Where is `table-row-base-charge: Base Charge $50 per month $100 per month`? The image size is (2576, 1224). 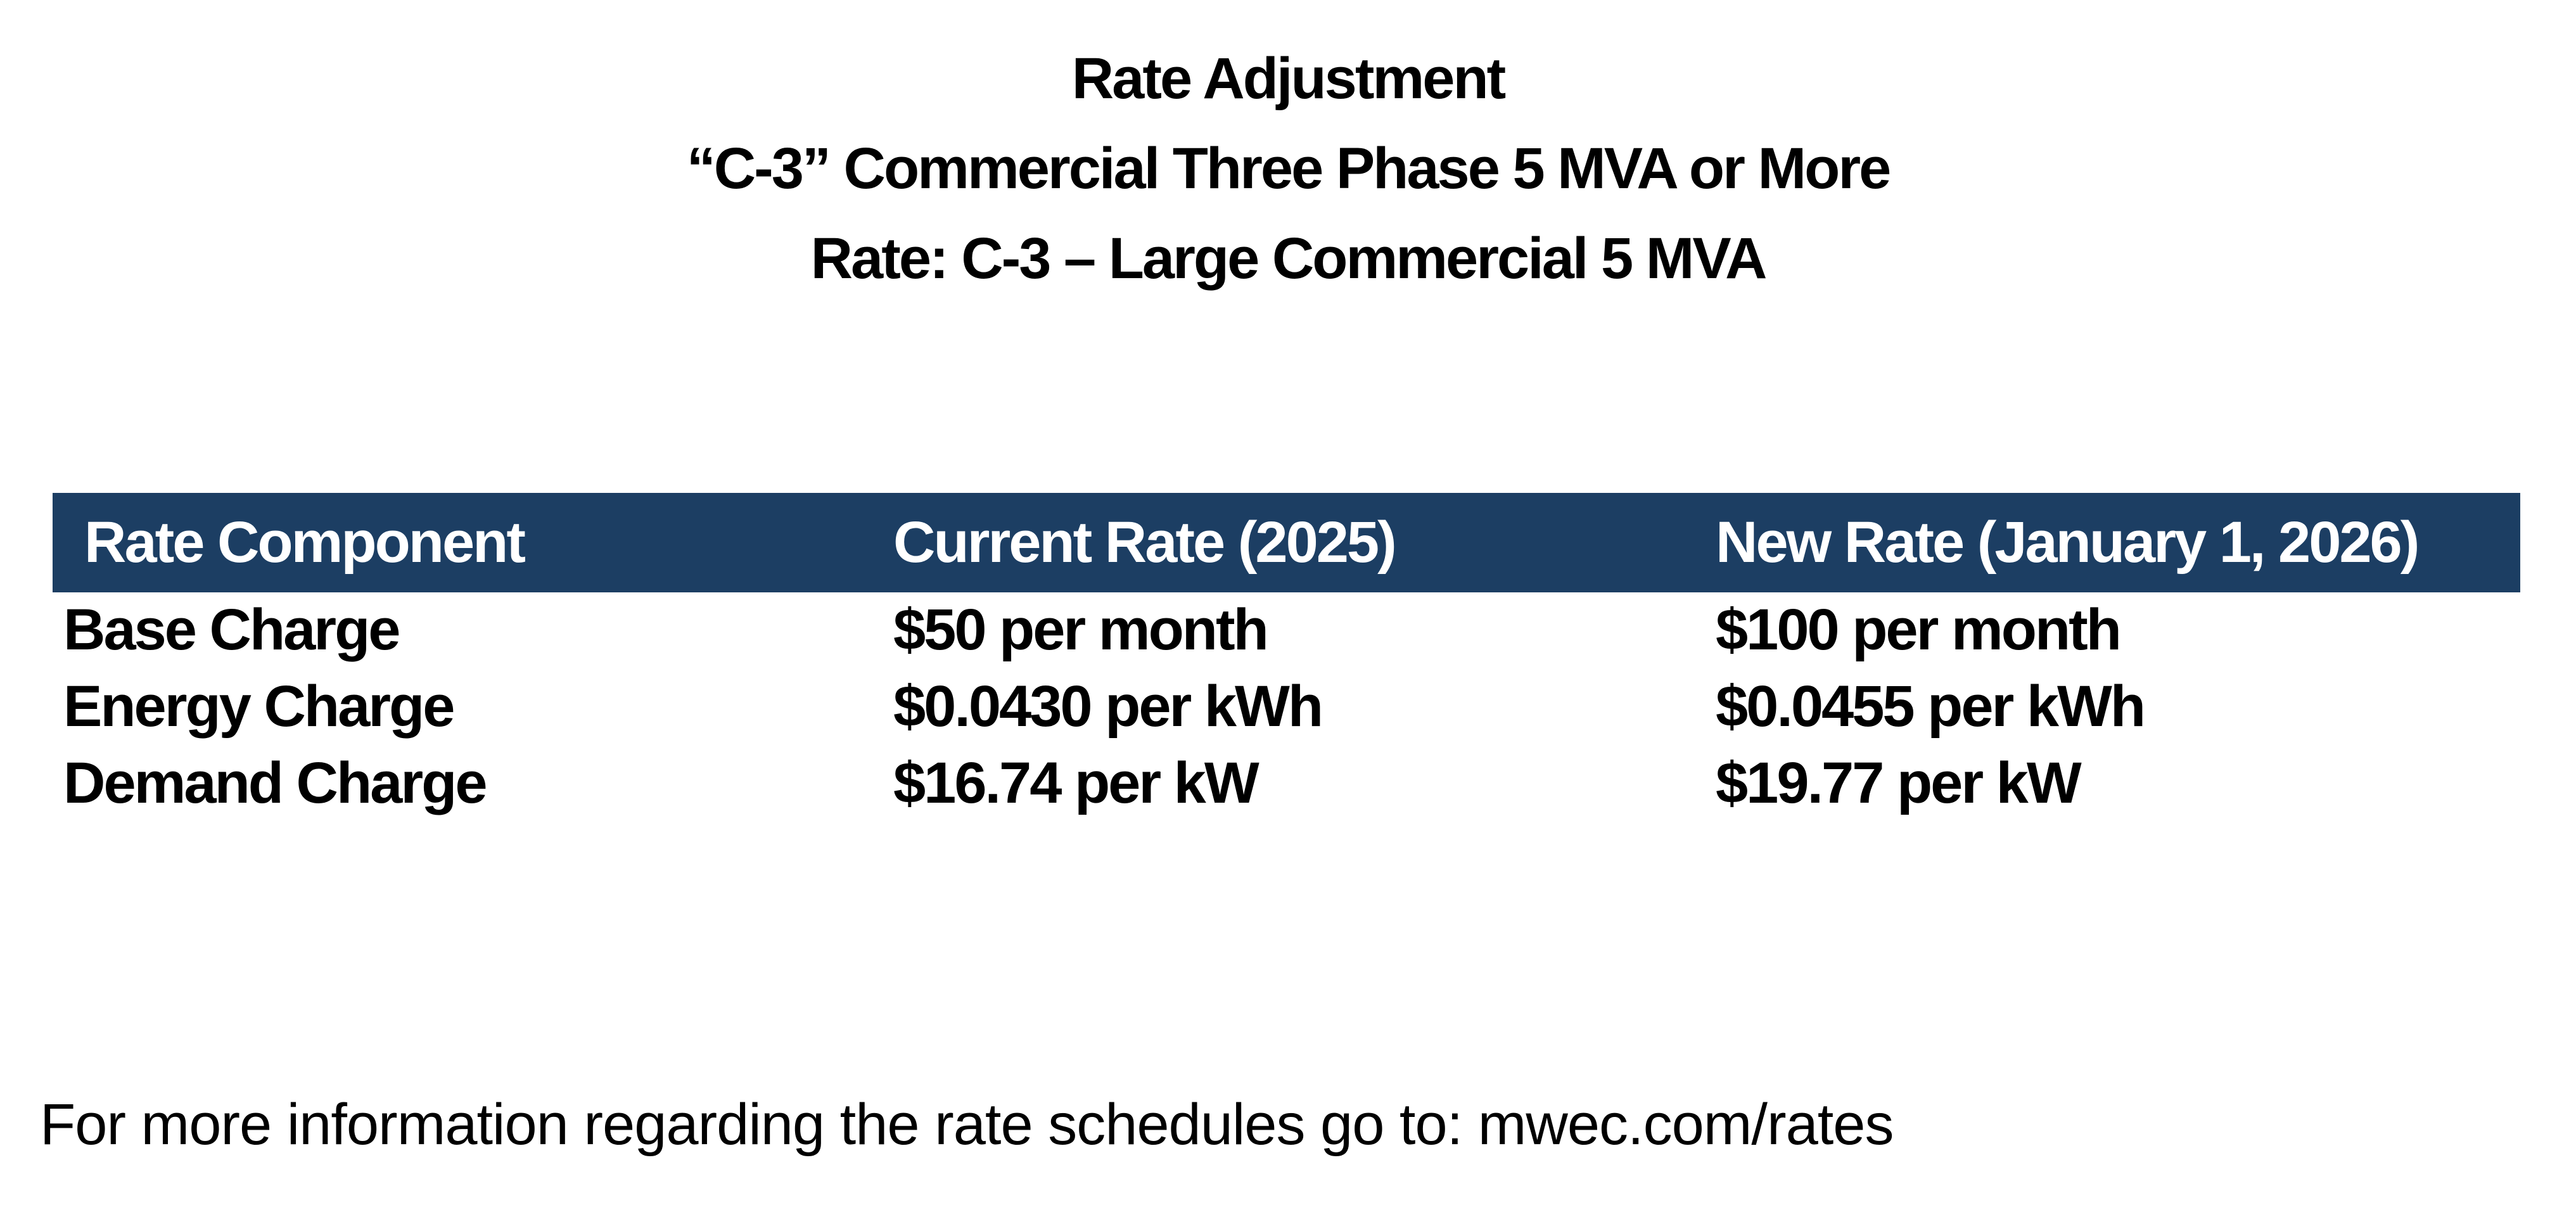 table-row-base-charge: Base Charge $50 per month $100 per month is located at coordinates (1286, 630).